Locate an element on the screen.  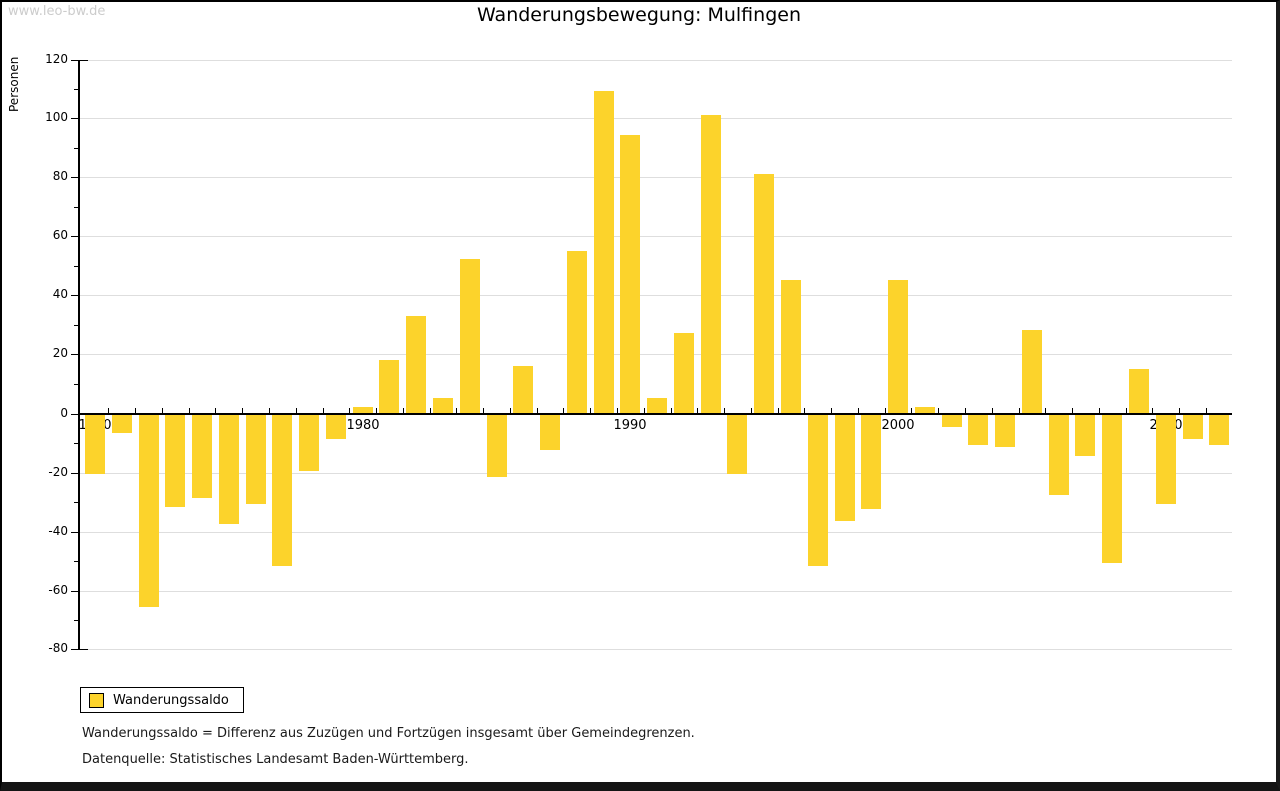
y-tick-label--20: -20 is located at coordinates (58, 472).